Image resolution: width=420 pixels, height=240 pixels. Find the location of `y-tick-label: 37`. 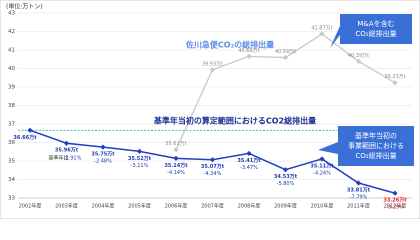

y-tick-label: 37 is located at coordinates (11, 125).